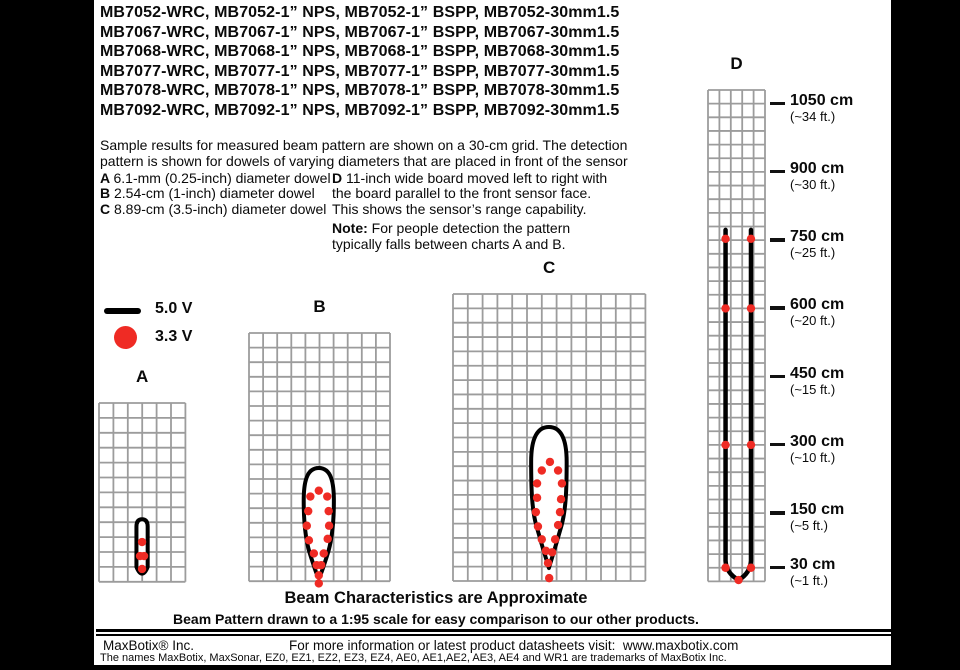 This screenshot has width=960, height=670. Describe the element at coordinates (813, 389) in the screenshot. I see `scale-ft-label: (~15 ft.)` at that location.